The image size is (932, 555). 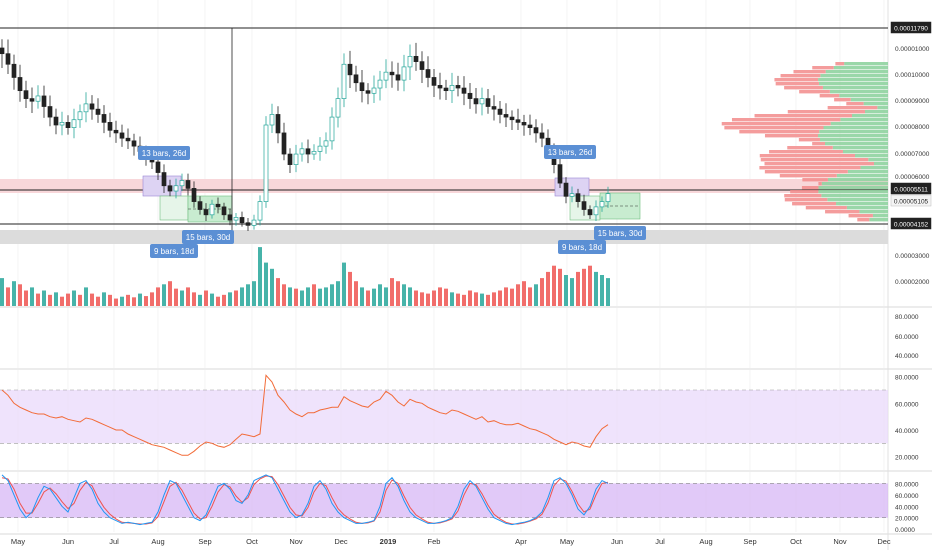 What do you see at coordinates (907, 404) in the screenshot?
I see `rsi-axis-tick: 60.0000` at bounding box center [907, 404].